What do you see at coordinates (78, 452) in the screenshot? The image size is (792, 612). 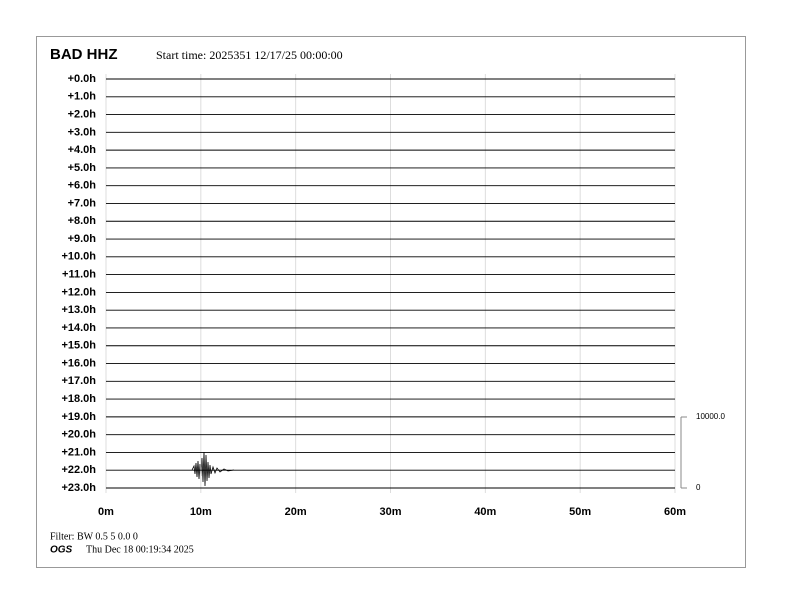 I see `row-label: +21.0h` at bounding box center [78, 452].